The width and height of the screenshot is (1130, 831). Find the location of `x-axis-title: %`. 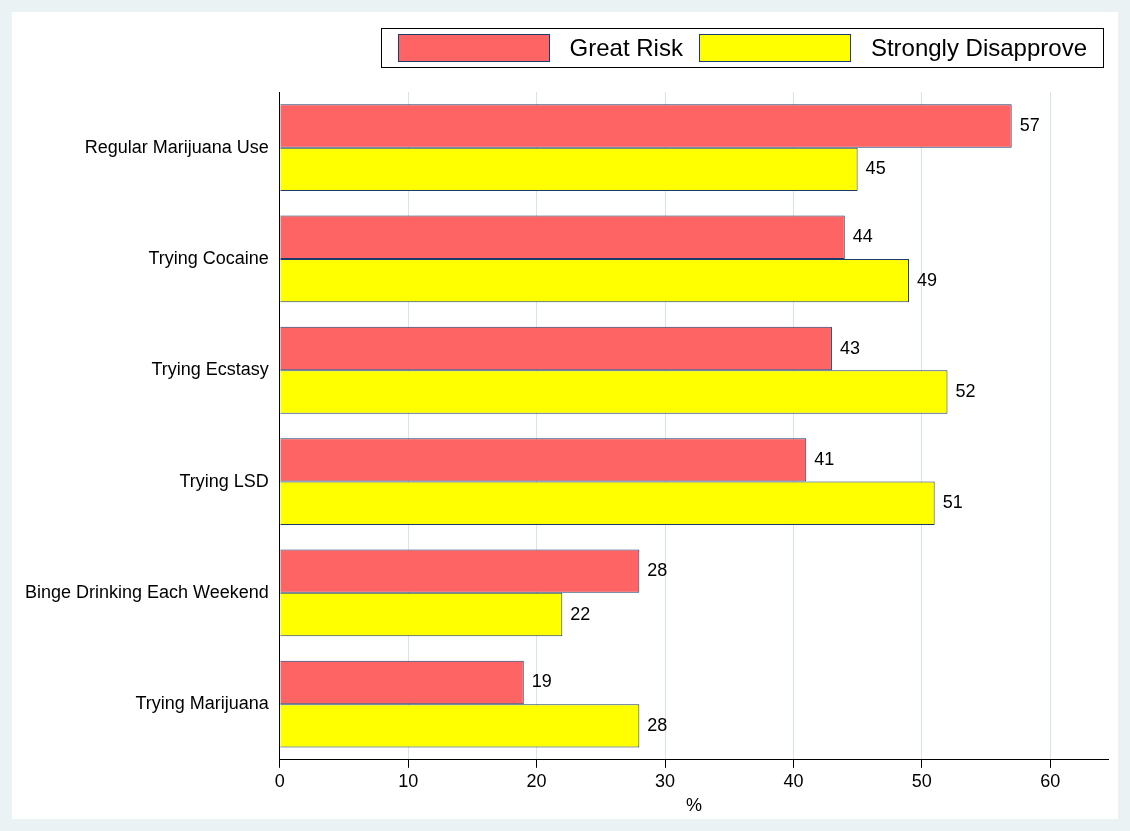

x-axis-title: % is located at coordinates (693, 805).